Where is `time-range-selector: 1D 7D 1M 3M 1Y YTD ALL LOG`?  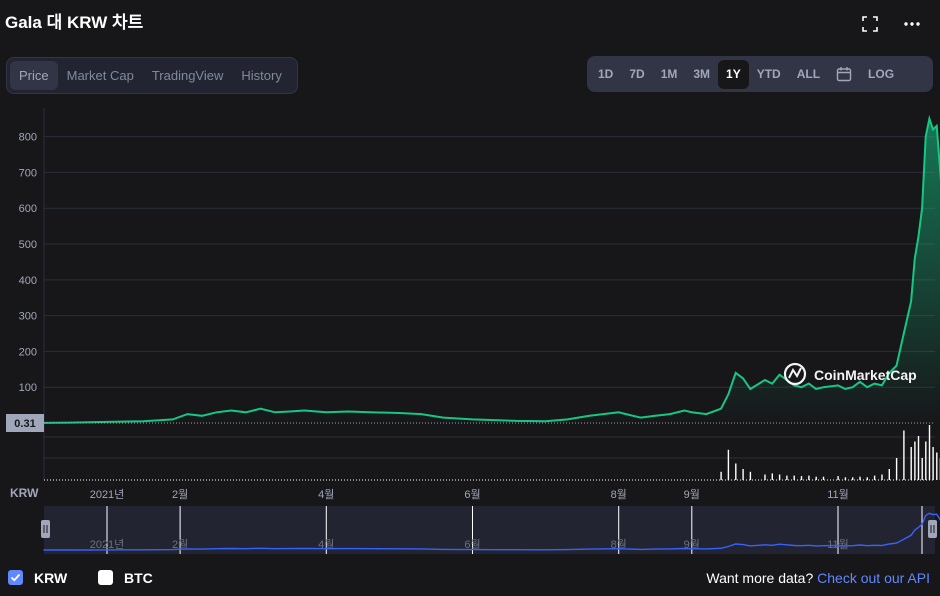 time-range-selector: 1D 7D 1M 3M 1Y YTD ALL LOG is located at coordinates (760, 74).